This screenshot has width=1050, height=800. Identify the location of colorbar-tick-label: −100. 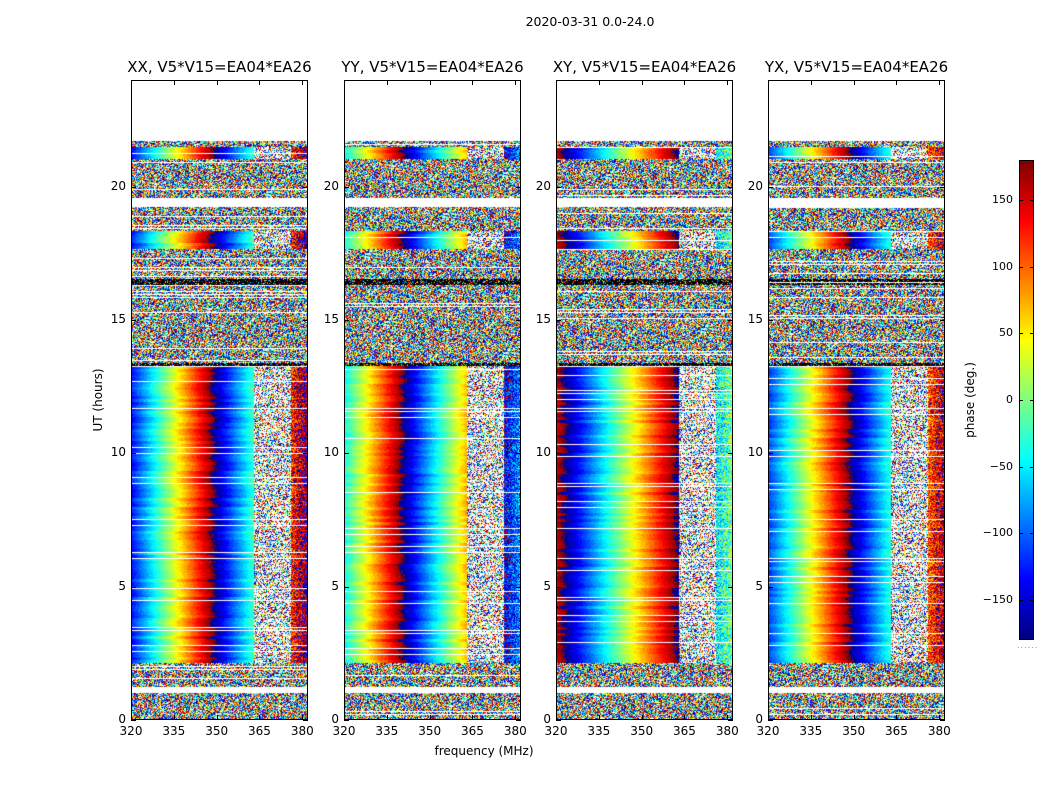
(997, 533).